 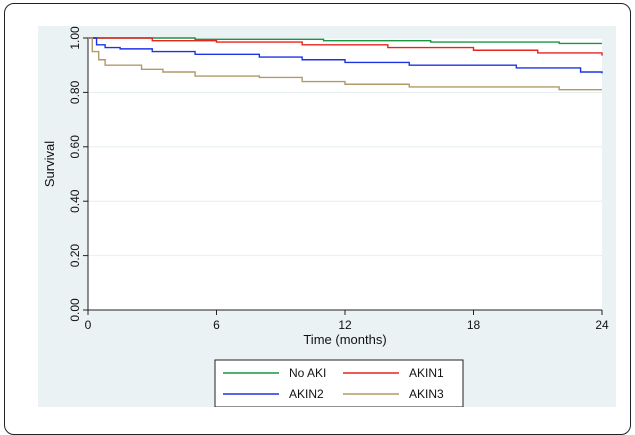 I want to click on y-tick-label-3: 0.60, so click(x=75, y=147).